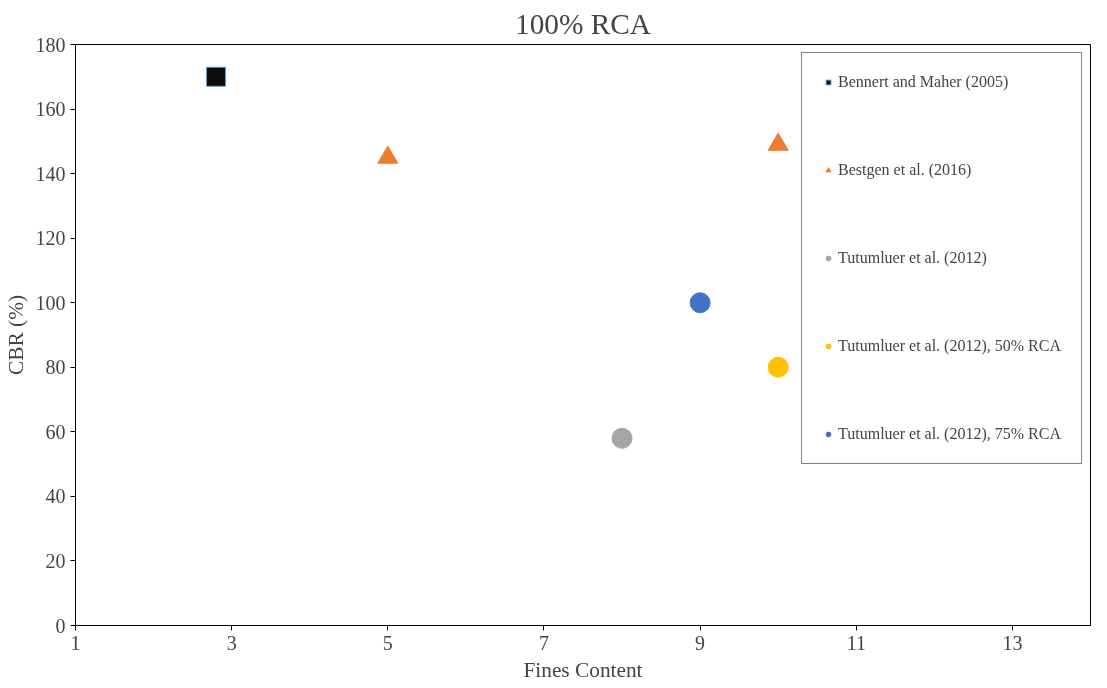  I want to click on x-tick-label: 13, so click(1012, 642).